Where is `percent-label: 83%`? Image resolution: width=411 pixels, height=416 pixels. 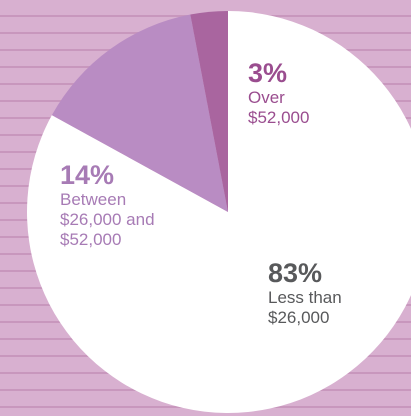 percent-label: 83% is located at coordinates (295, 273).